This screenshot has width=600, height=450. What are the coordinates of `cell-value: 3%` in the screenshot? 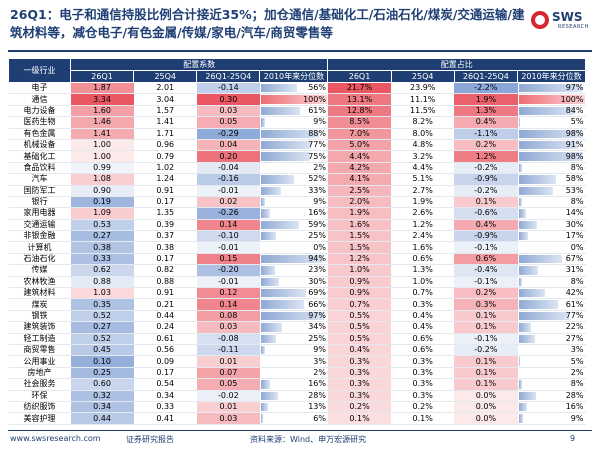 It's located at (319, 361).